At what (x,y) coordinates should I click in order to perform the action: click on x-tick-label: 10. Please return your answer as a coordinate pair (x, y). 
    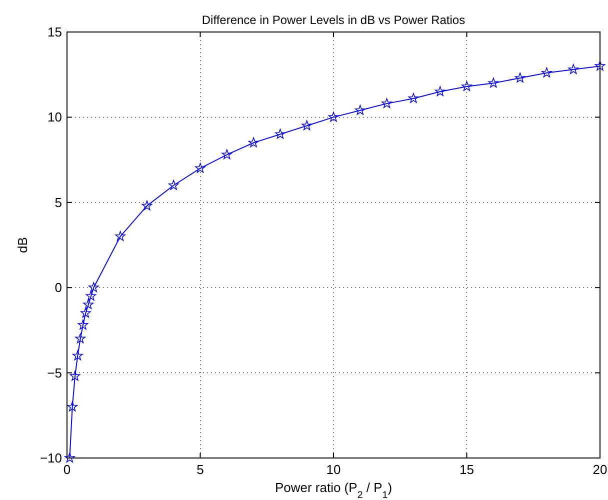
    Looking at the image, I should click on (333, 469).